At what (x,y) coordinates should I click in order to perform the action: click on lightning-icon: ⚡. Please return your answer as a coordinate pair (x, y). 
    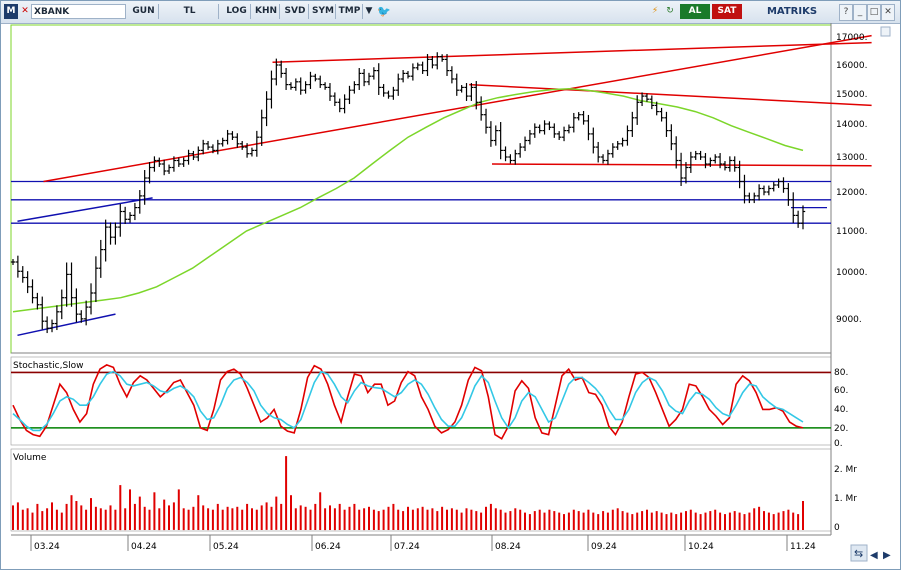
    Looking at the image, I should click on (655, 11).